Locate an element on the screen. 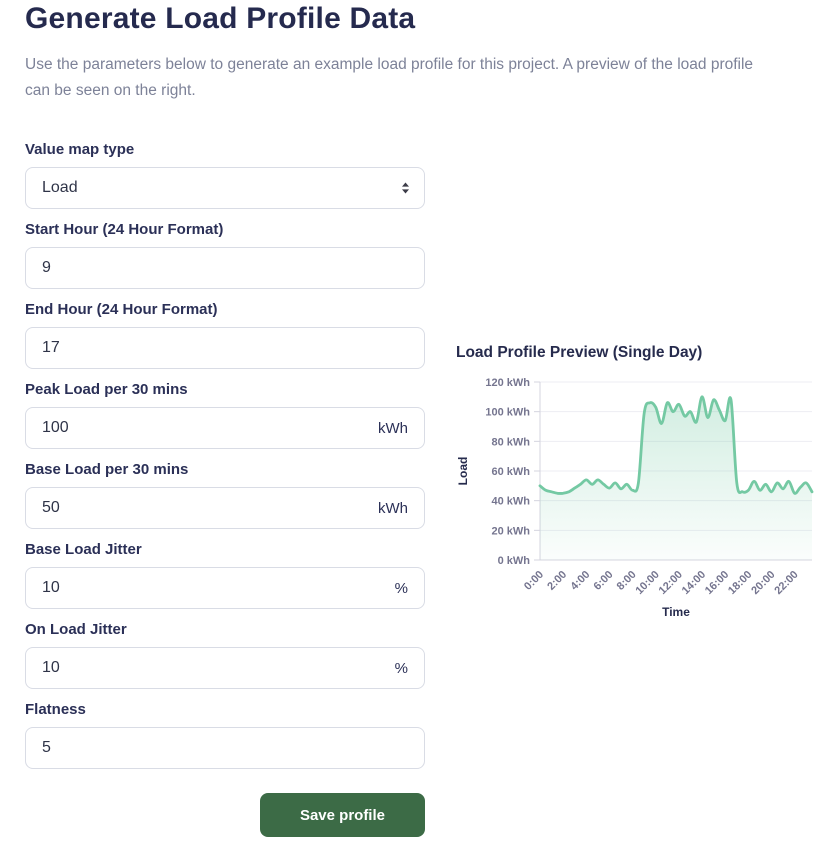 The height and width of the screenshot is (847, 826). svg-text: 6:00 is located at coordinates (604, 580).